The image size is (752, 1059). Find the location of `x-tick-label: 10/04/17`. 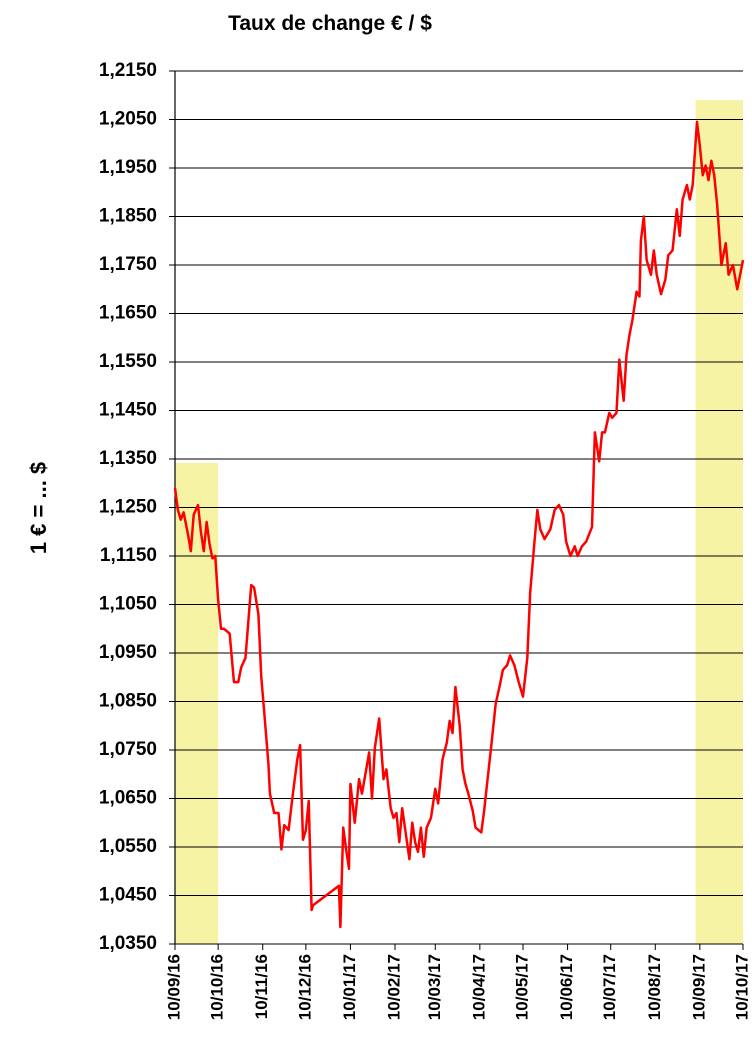

x-tick-label: 10/04/17 is located at coordinates (478, 987).